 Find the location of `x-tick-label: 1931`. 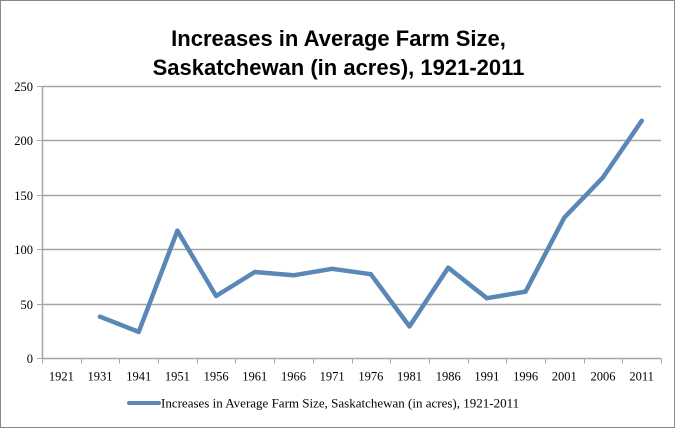

x-tick-label: 1931 is located at coordinates (100, 377).